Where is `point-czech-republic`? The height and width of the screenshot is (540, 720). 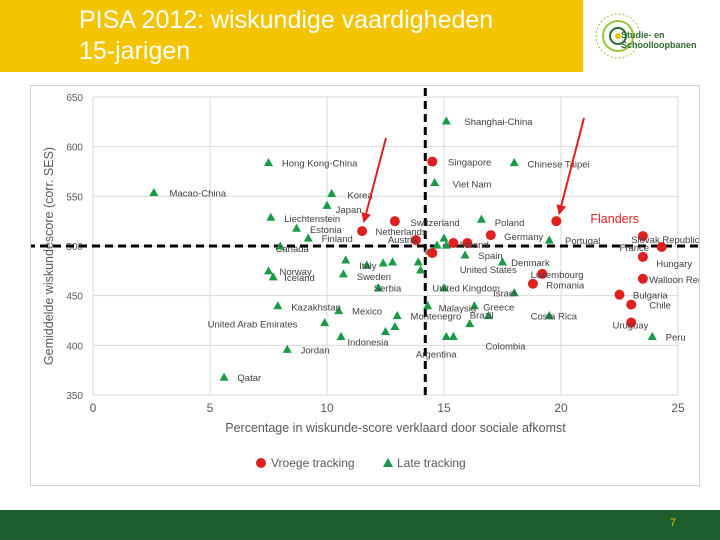
point-czech-republic is located at coordinates (467, 243).